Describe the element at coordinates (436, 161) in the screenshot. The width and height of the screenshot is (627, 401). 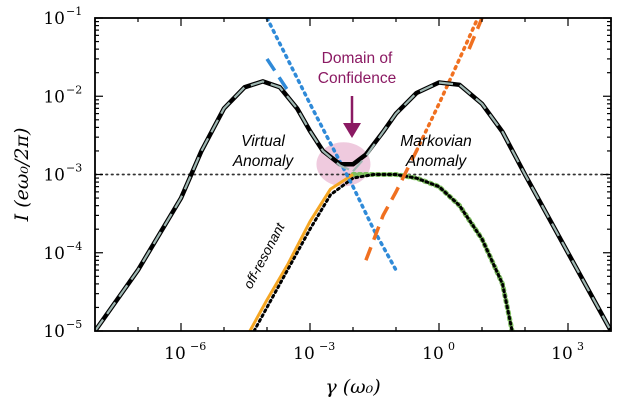
I see `annotation-markovian: Anomaly` at that location.